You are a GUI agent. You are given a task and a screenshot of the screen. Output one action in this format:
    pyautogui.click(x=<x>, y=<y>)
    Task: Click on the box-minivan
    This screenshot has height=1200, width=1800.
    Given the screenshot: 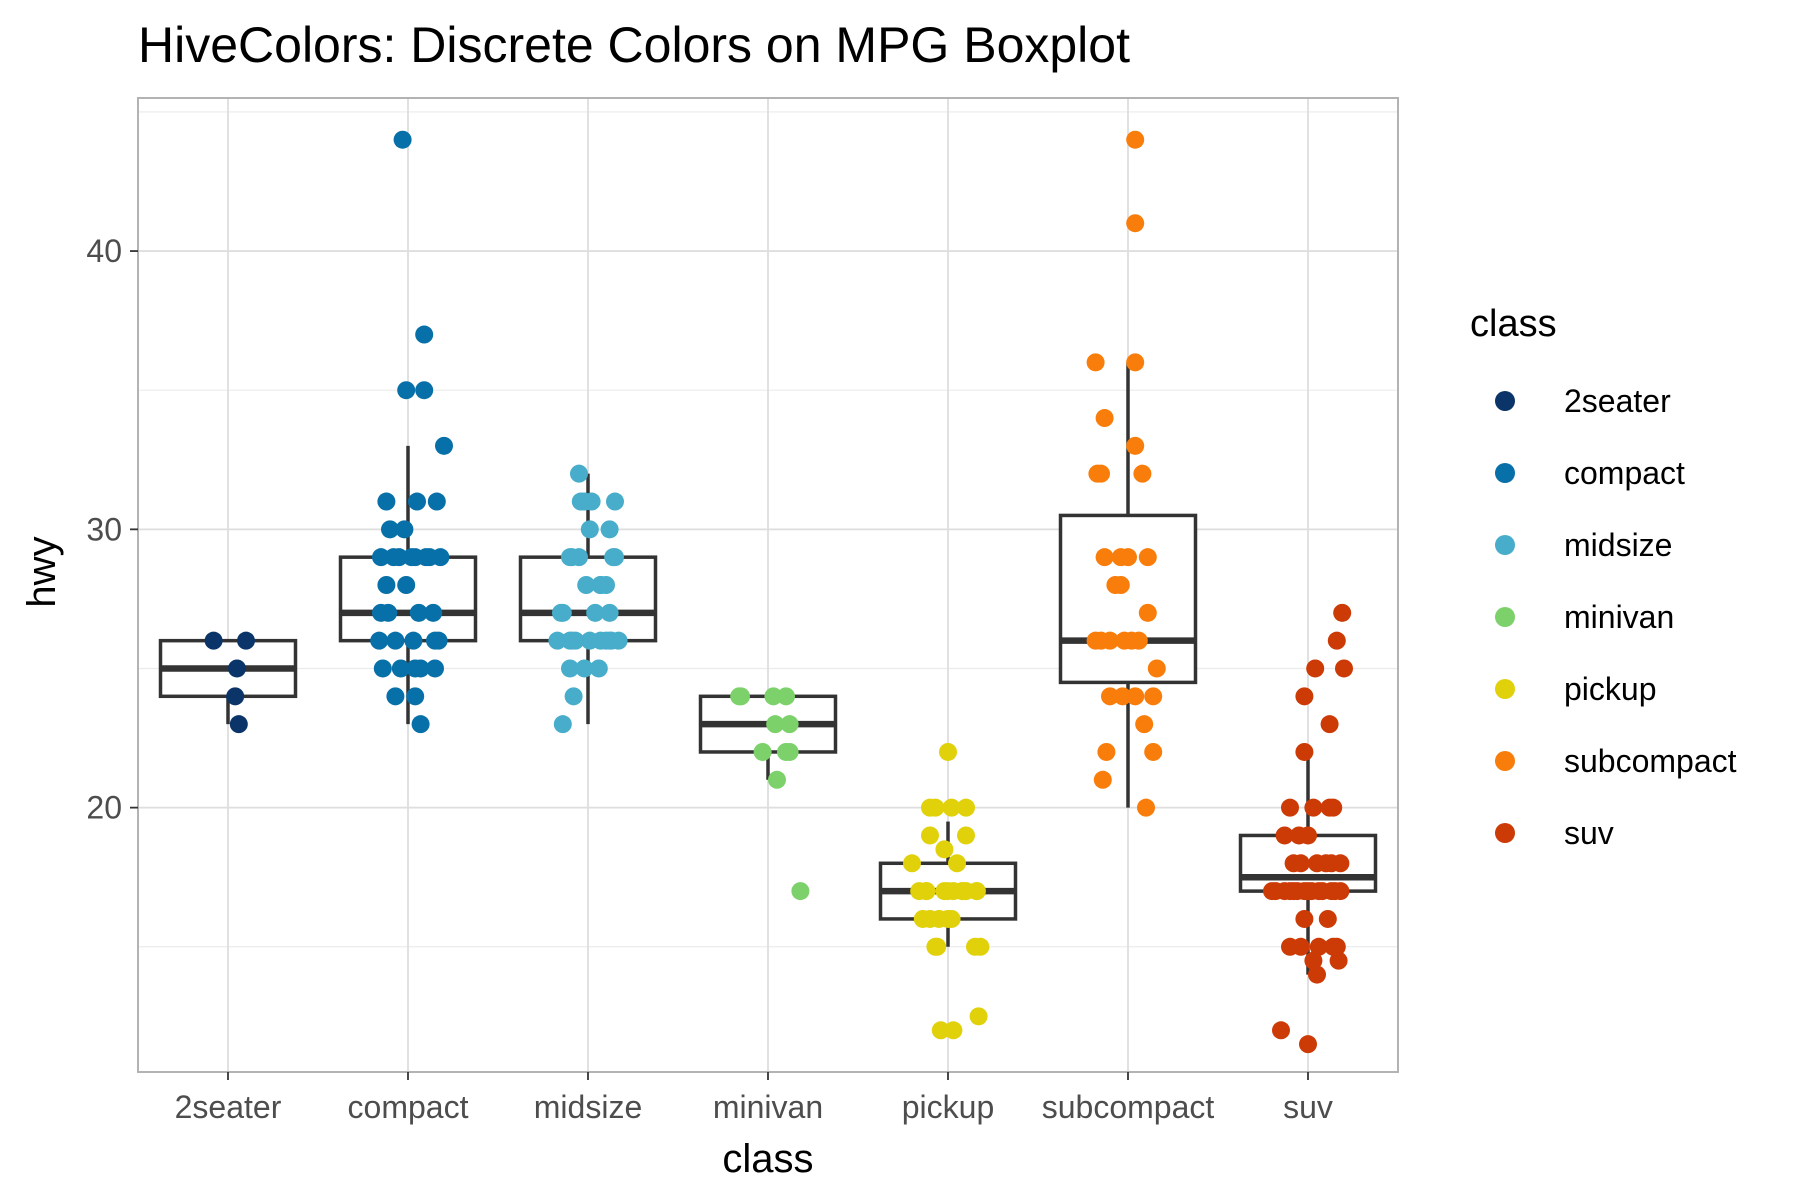 What is the action you would take?
    pyautogui.click(x=768, y=737)
    